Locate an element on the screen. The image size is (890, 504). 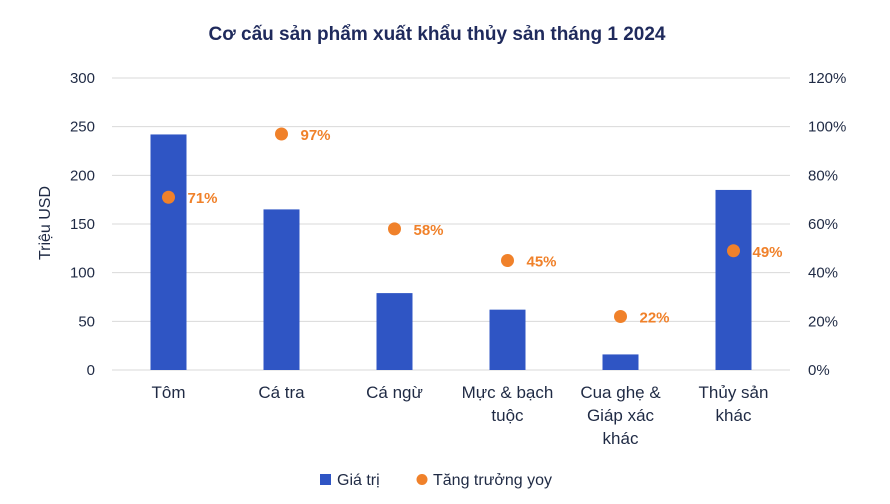
growth-data-label: 97% is located at coordinates (316, 135).